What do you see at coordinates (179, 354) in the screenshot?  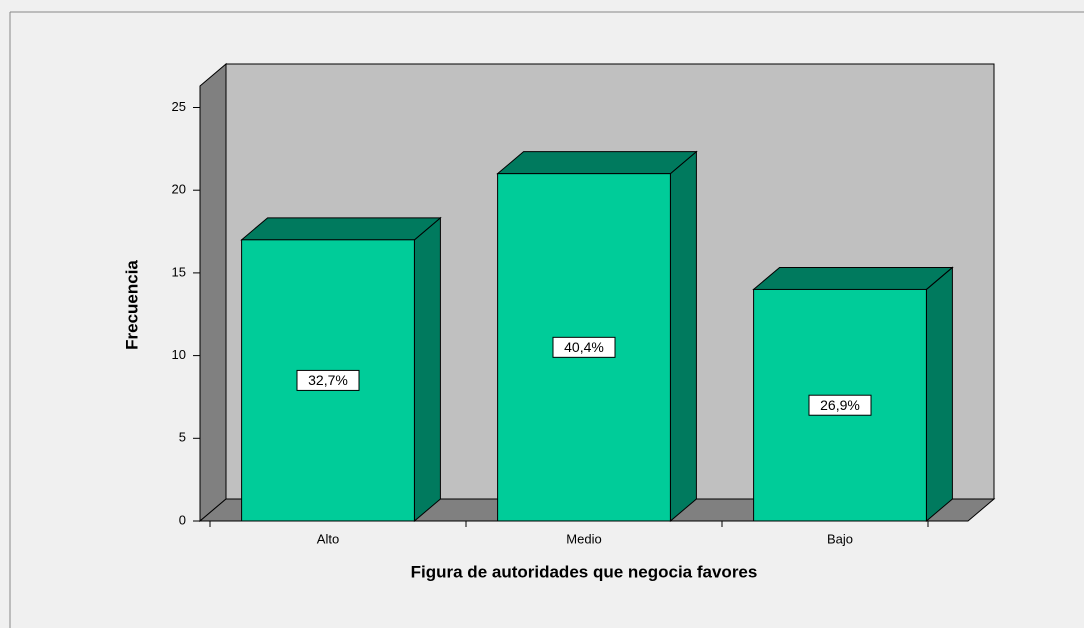 I see `y-tick-label: 10` at bounding box center [179, 354].